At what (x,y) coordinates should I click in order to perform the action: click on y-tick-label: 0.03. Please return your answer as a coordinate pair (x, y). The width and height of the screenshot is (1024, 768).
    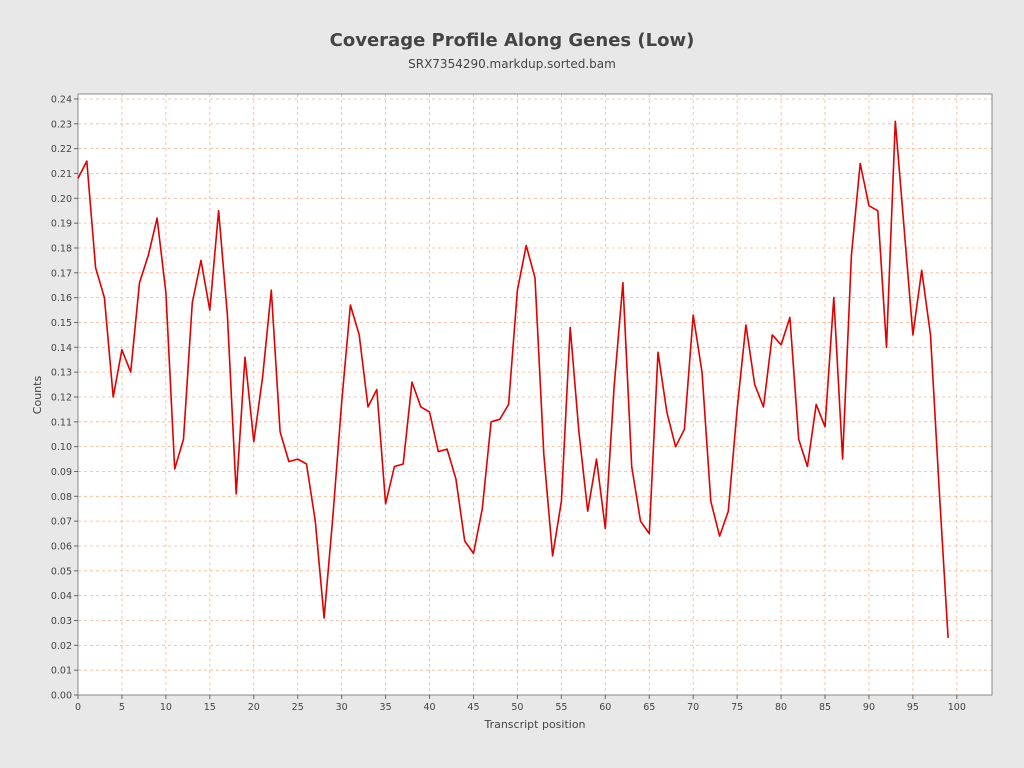
    Looking at the image, I should click on (61, 621).